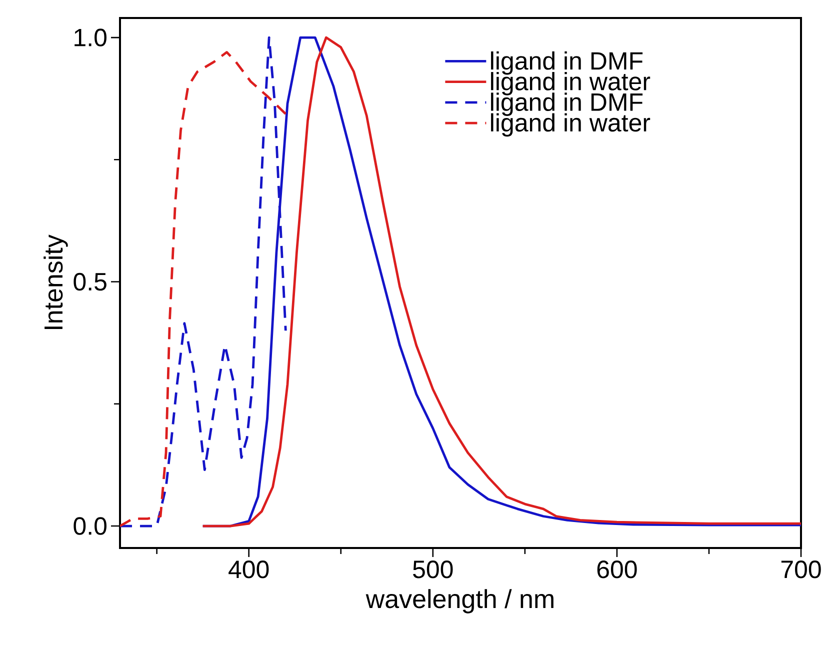 This screenshot has width=832, height=646. Describe the element at coordinates (90, 281) in the screenshot. I see `y-tick-label: 0.5` at that location.